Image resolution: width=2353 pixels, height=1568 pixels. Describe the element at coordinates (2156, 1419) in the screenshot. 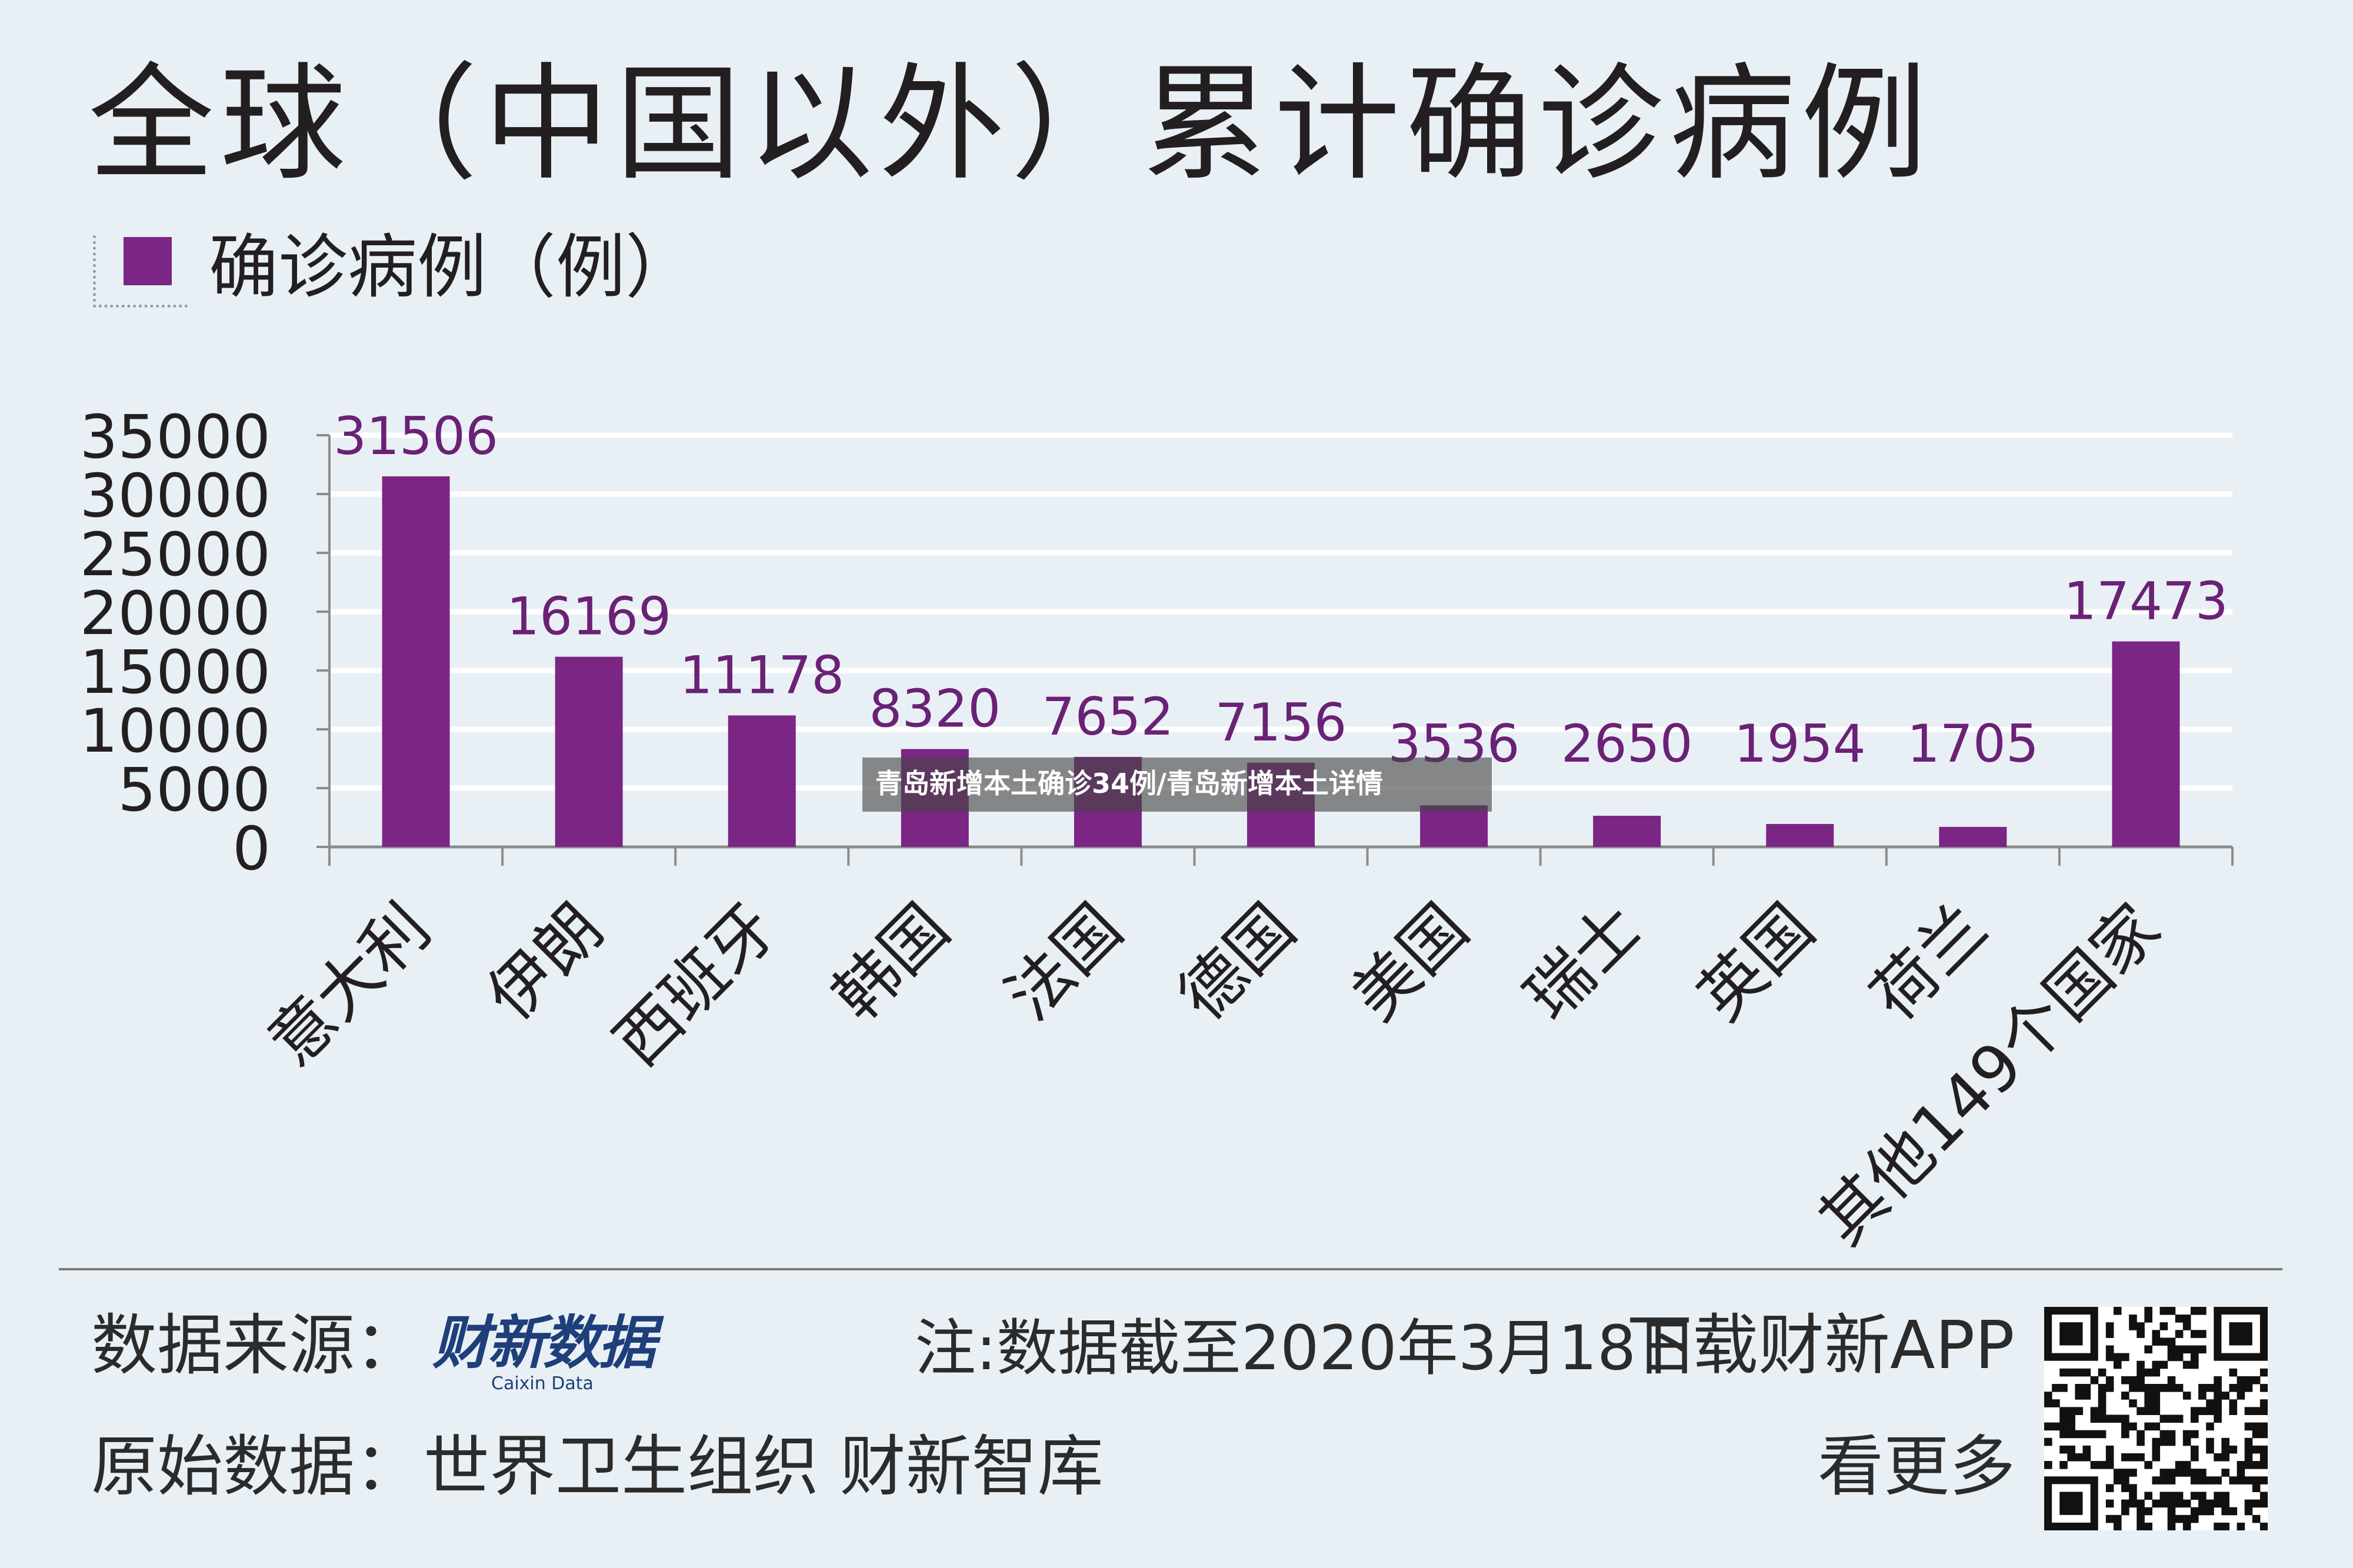

I see `qr-code` at that location.